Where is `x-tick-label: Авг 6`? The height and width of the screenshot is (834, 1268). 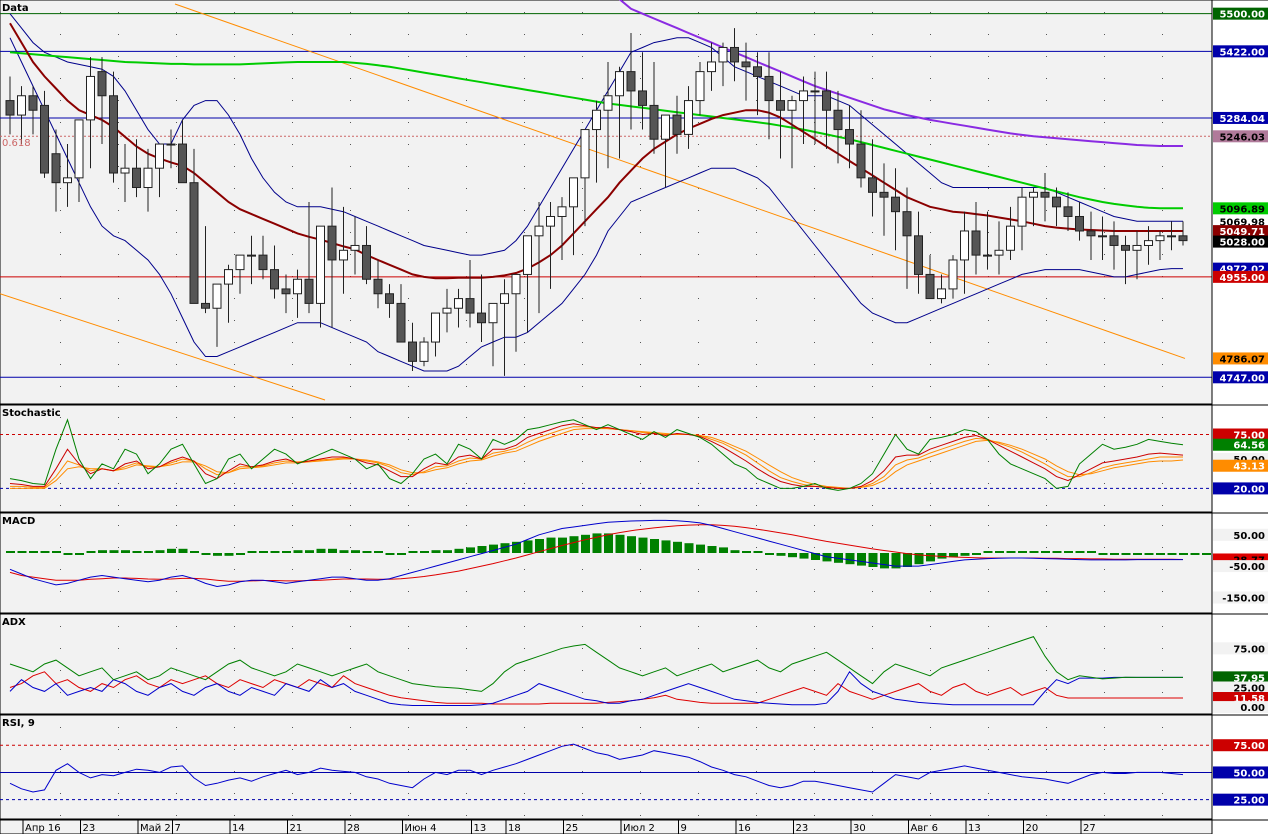 x-tick-label: Авг 6 is located at coordinates (925, 828).